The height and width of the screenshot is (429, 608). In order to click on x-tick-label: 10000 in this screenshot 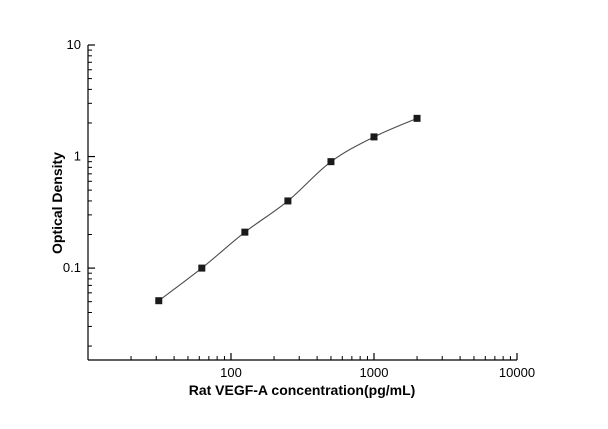, I will do `click(517, 372)`.